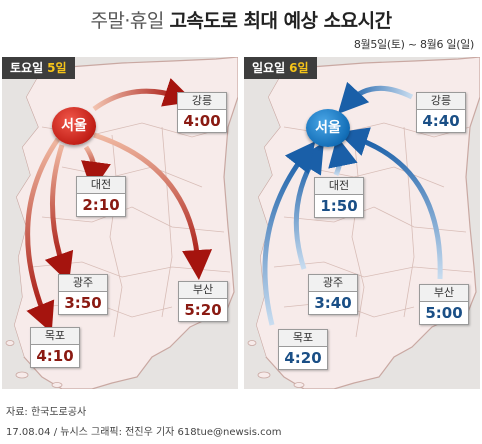 The width and height of the screenshot is (482, 444). Describe the element at coordinates (339, 206) in the screenshot. I see `travel-time: 1:50` at that location.